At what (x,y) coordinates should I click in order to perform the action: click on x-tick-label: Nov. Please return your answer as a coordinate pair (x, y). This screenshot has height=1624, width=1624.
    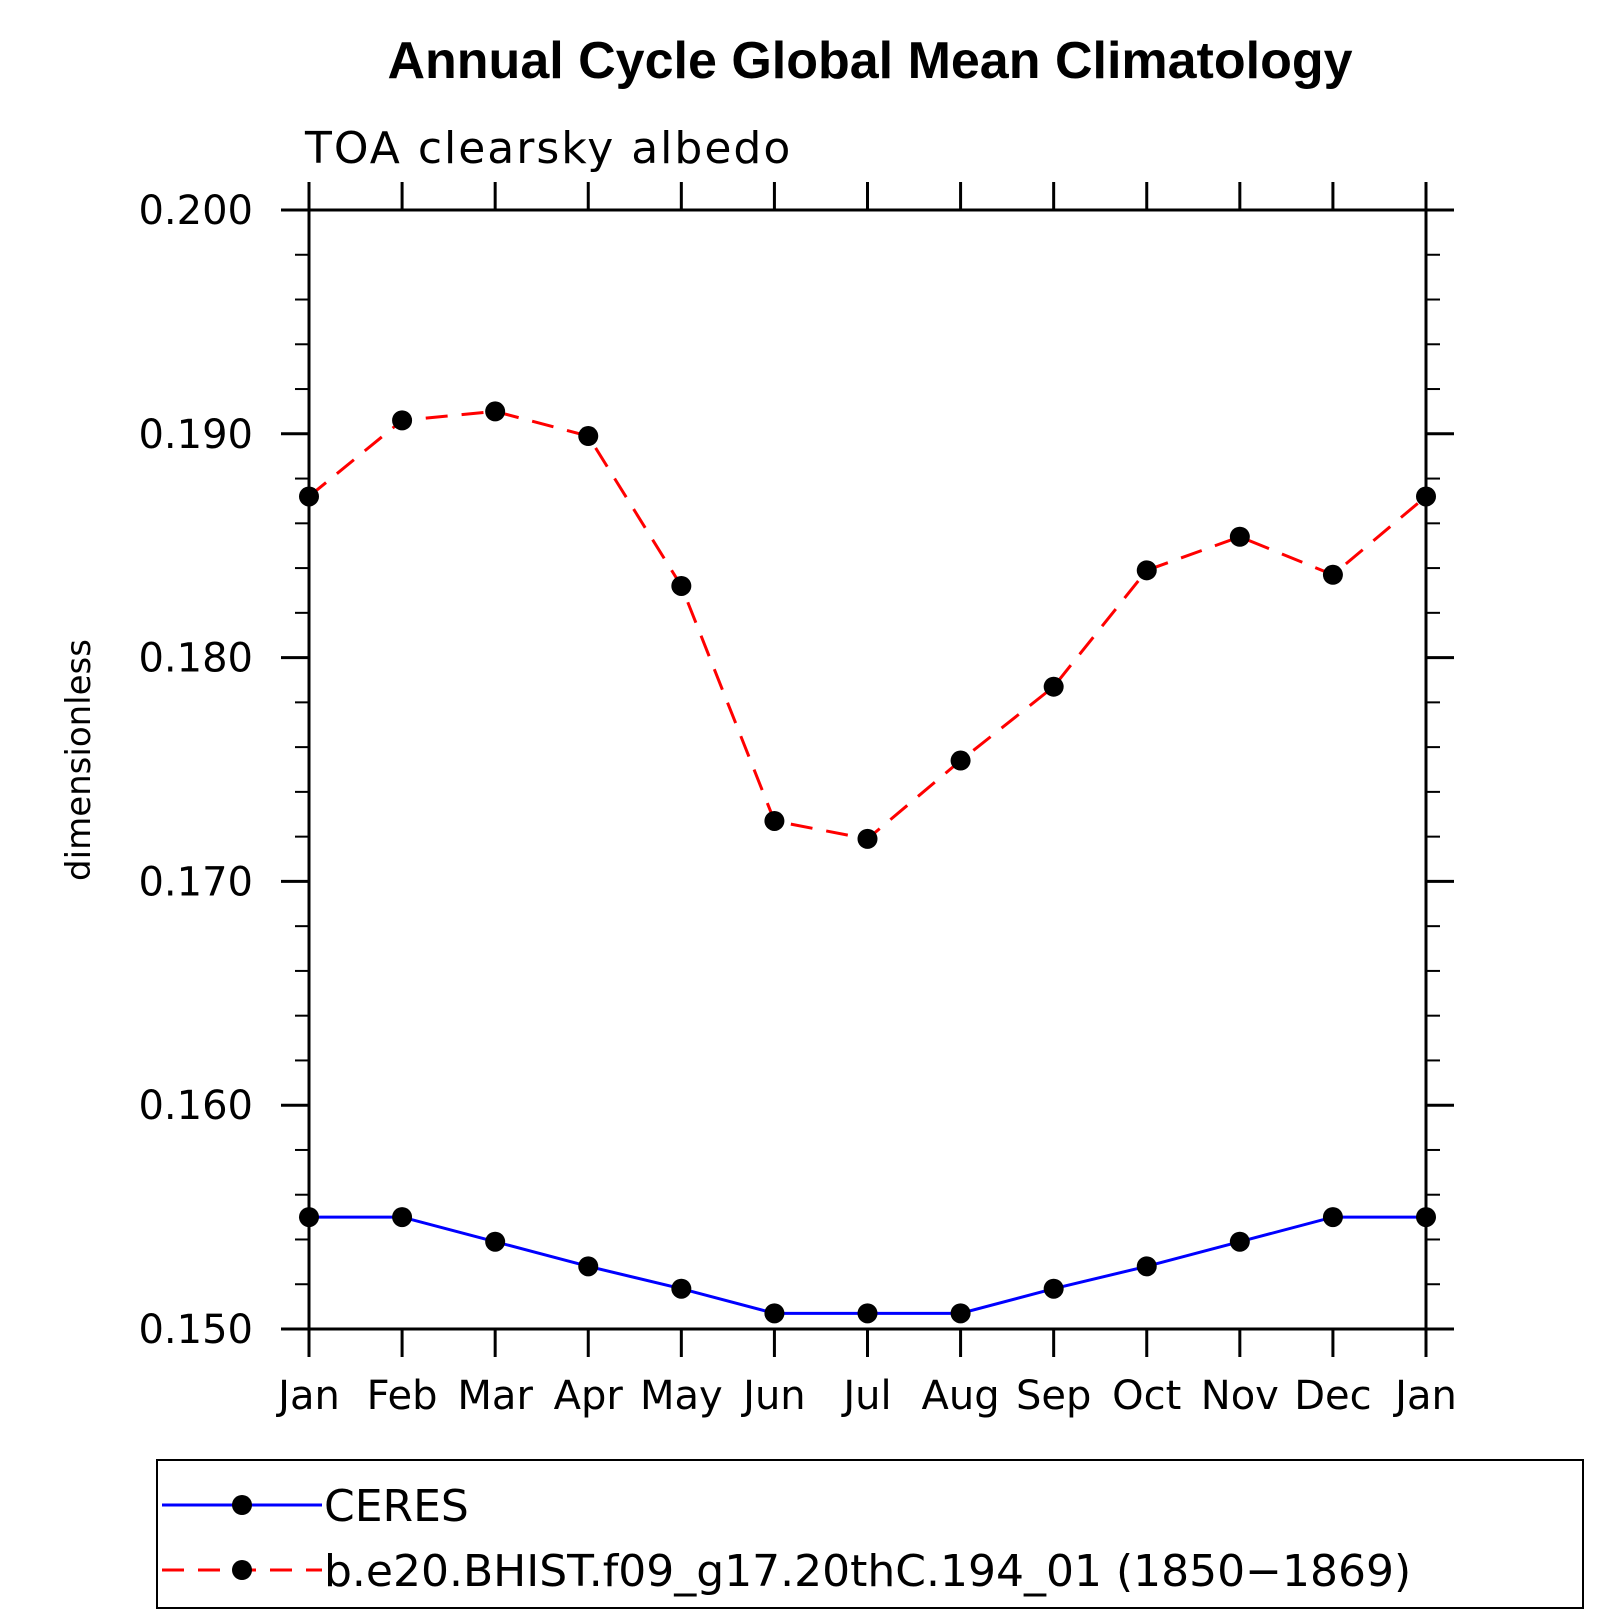
    Looking at the image, I should click on (1240, 1396).